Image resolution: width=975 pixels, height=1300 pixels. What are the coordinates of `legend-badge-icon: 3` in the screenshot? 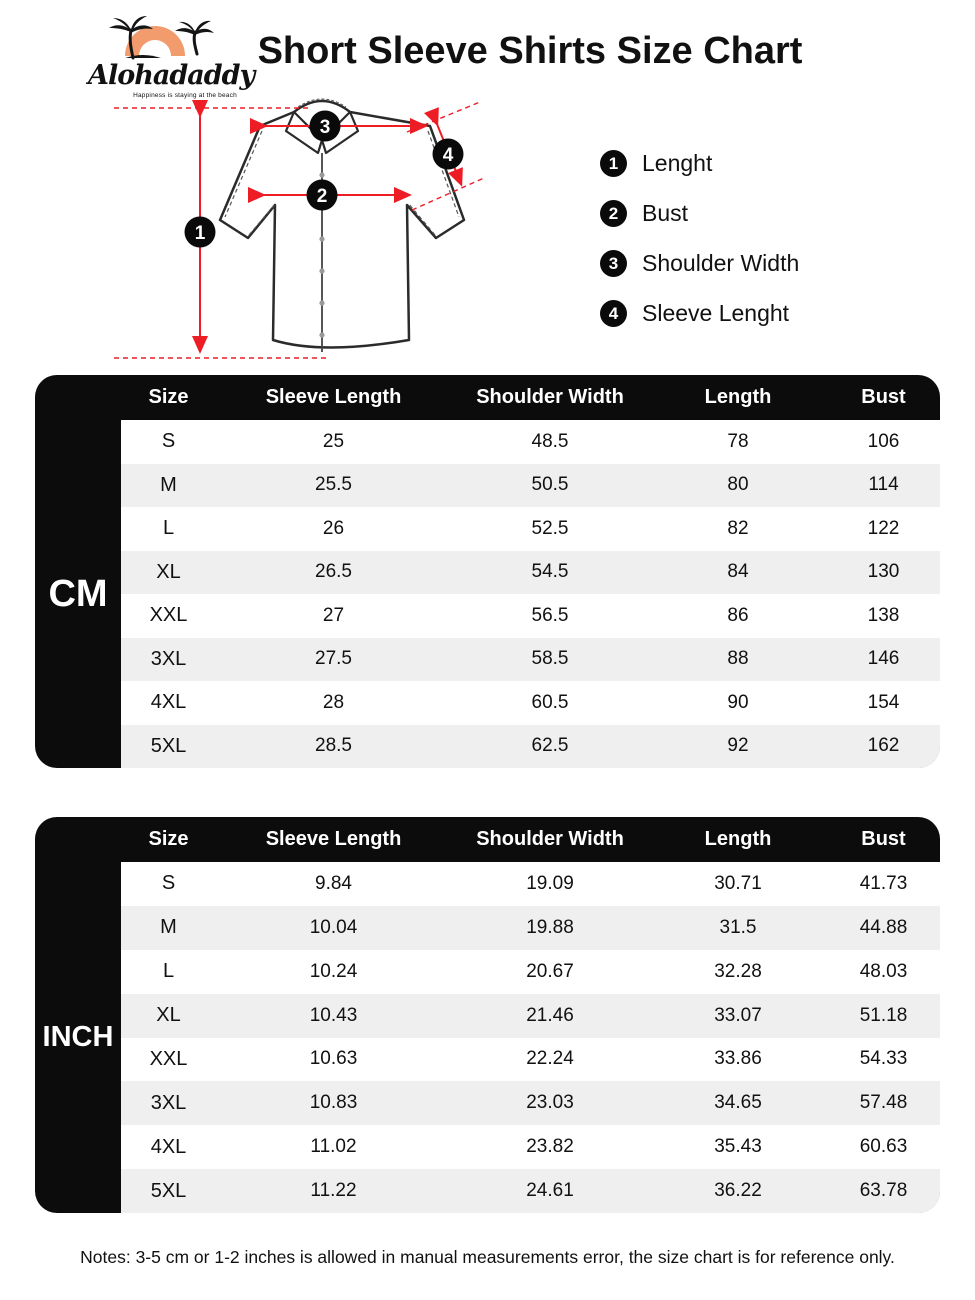 It's located at (613, 263).